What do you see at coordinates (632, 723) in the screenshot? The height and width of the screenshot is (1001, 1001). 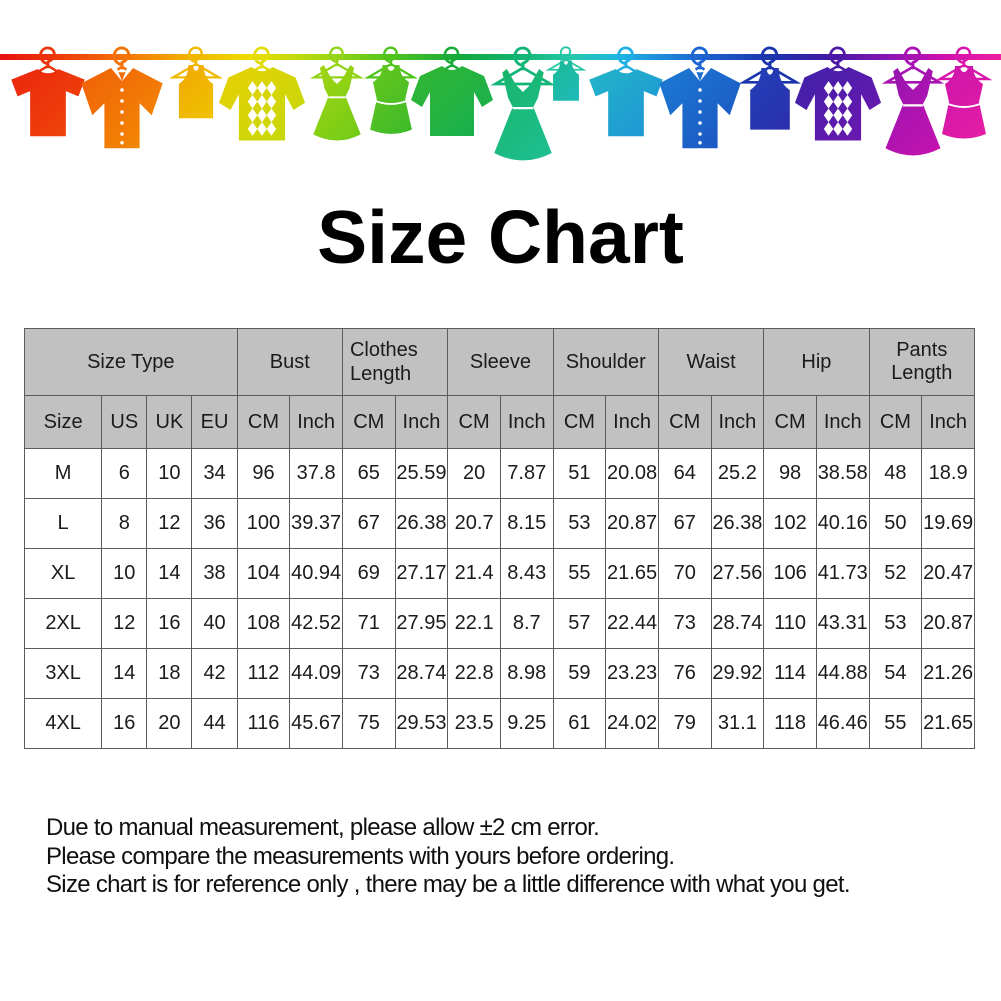 I see `value-cell: 24.02` at bounding box center [632, 723].